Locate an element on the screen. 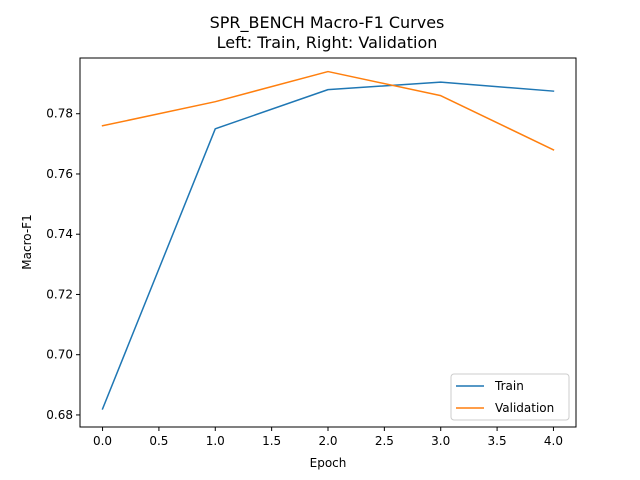 This screenshot has width=640, height=480. y-tick-label: 0.78 is located at coordinates (59, 114).